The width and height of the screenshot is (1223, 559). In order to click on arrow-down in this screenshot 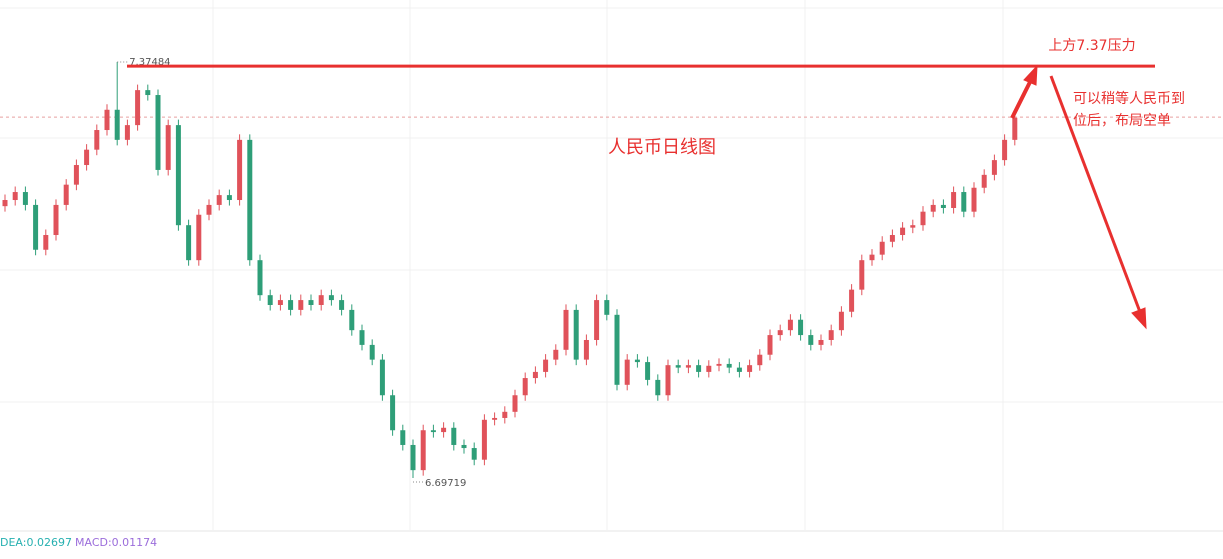, I will do `click(1095, 194)`.